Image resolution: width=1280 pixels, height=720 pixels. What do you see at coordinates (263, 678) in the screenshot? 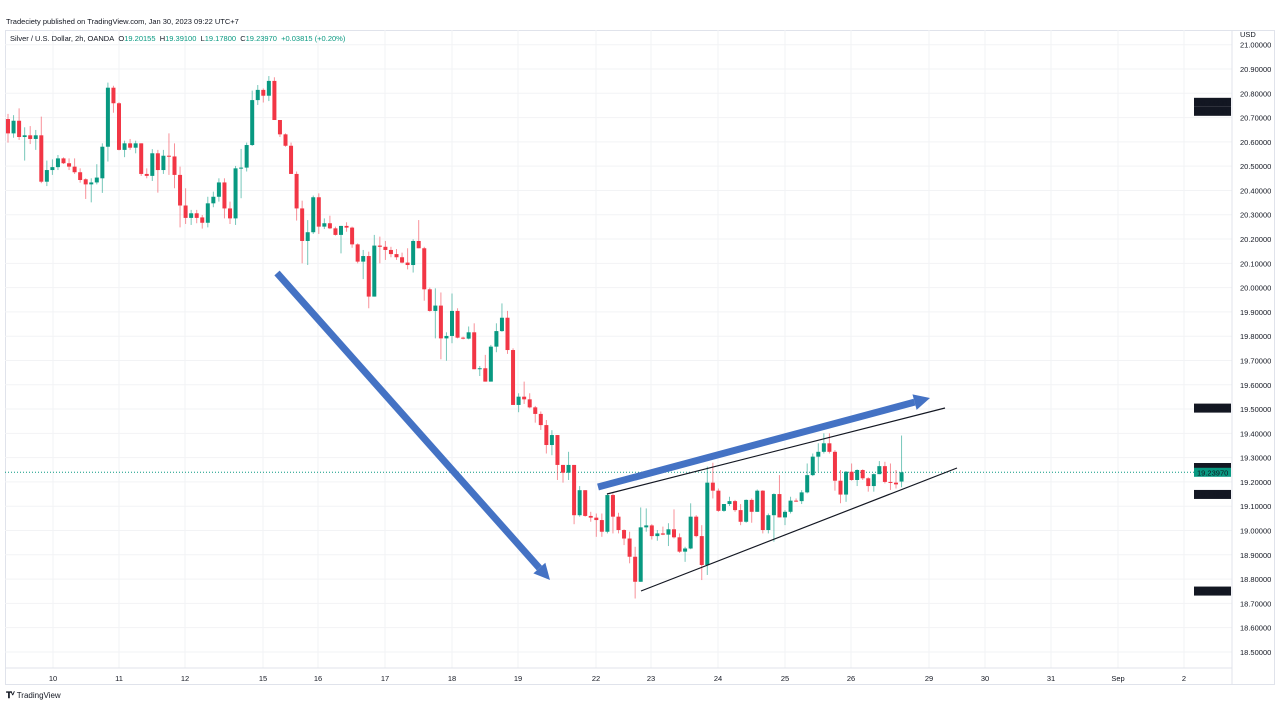
I see `time-tick-label: 15` at bounding box center [263, 678].